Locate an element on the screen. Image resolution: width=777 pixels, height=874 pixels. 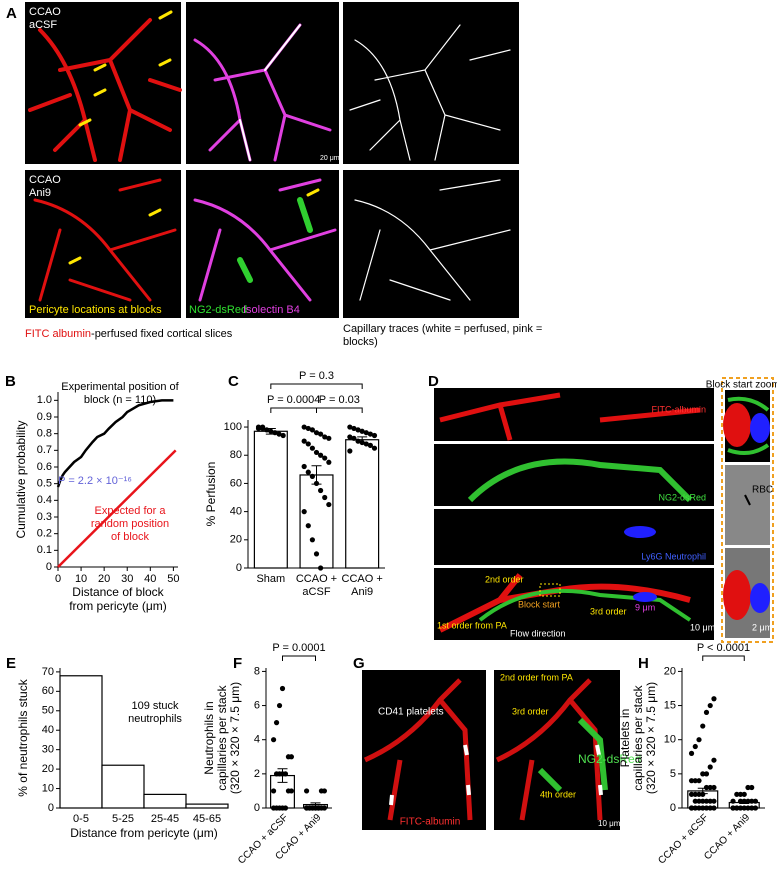
x-tick-label: 50 is located at coordinates (173, 579).